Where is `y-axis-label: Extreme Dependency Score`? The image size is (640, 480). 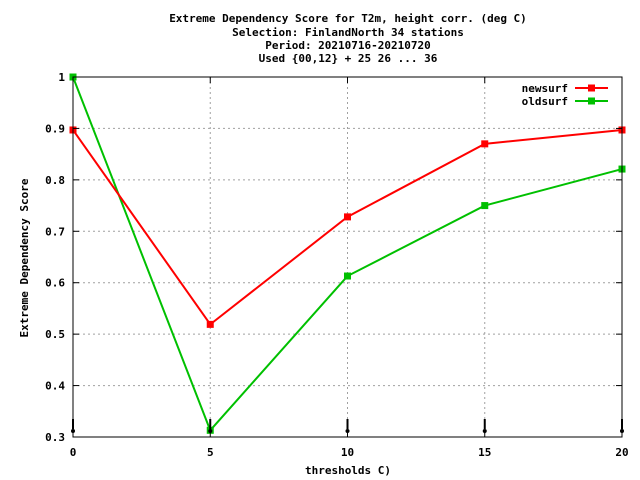
y-axis-label: Extreme Dependency Score is located at coordinates (24, 257).